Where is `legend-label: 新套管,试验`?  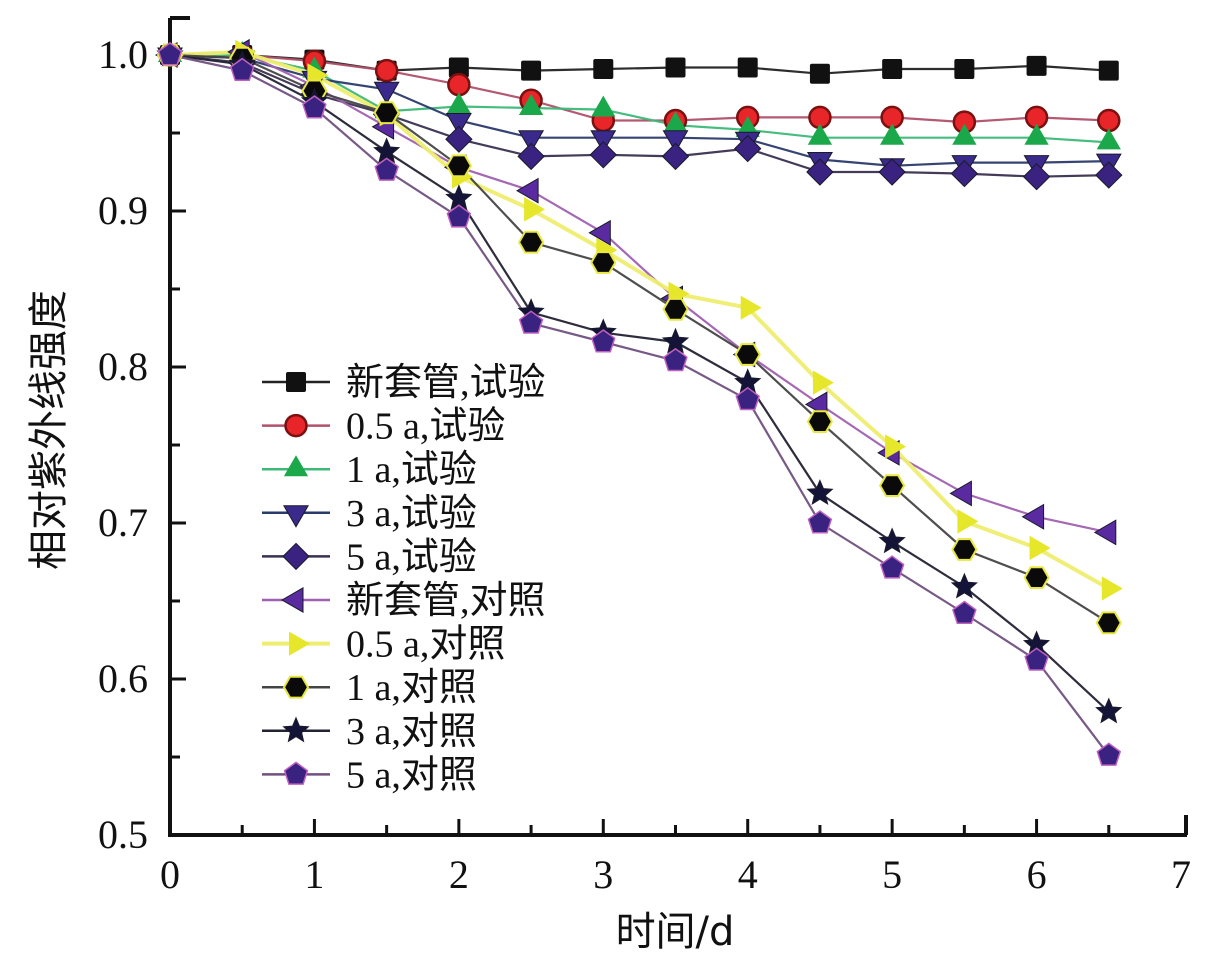
legend-label: 新套管,试验 is located at coordinates (446, 383).